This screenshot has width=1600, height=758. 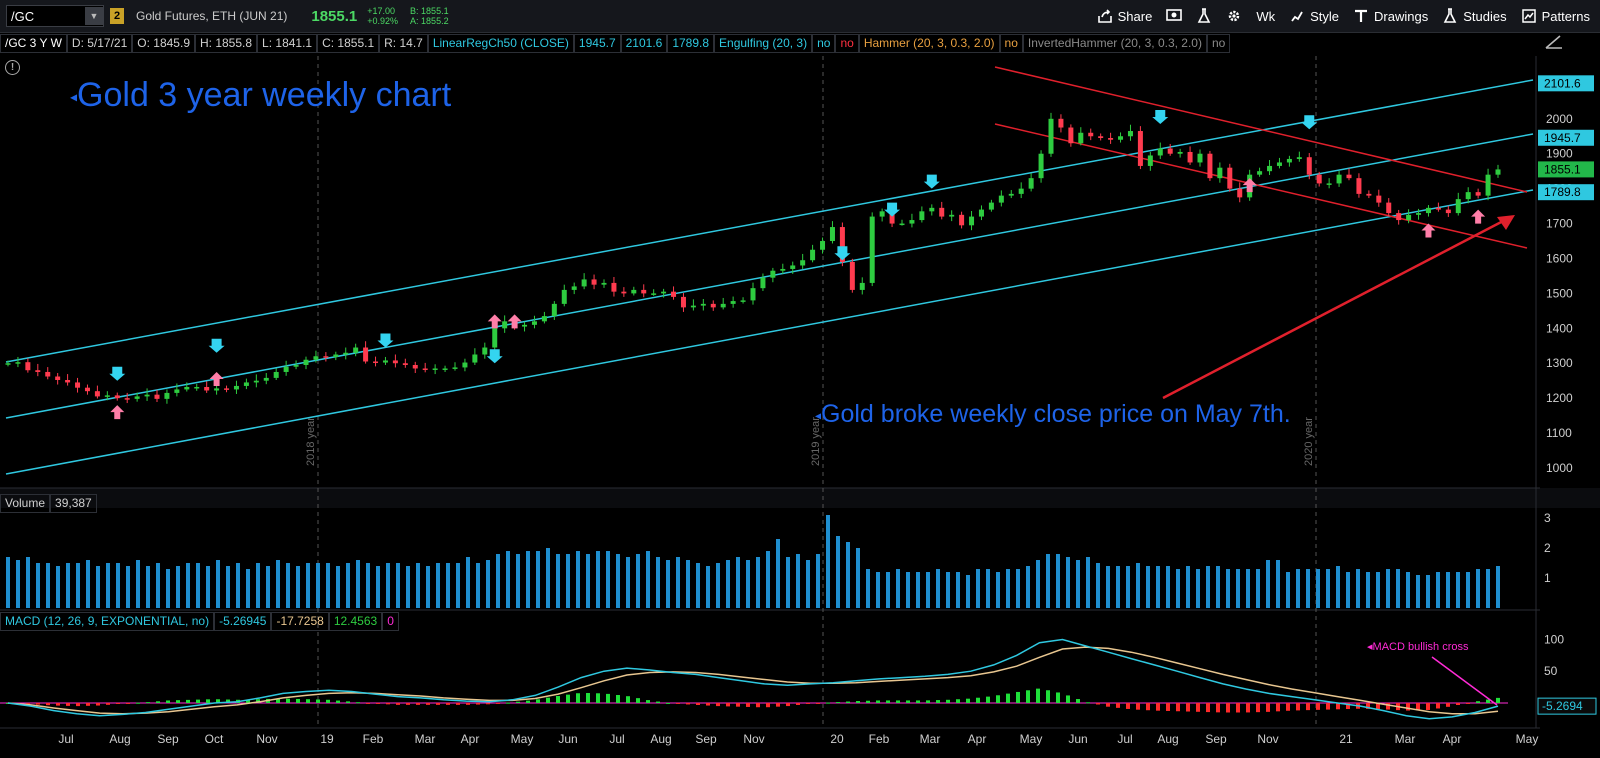 I want to click on macd-label: MACD (12, 26, 9, EXPONENTIAL, no), so click(x=107, y=621).